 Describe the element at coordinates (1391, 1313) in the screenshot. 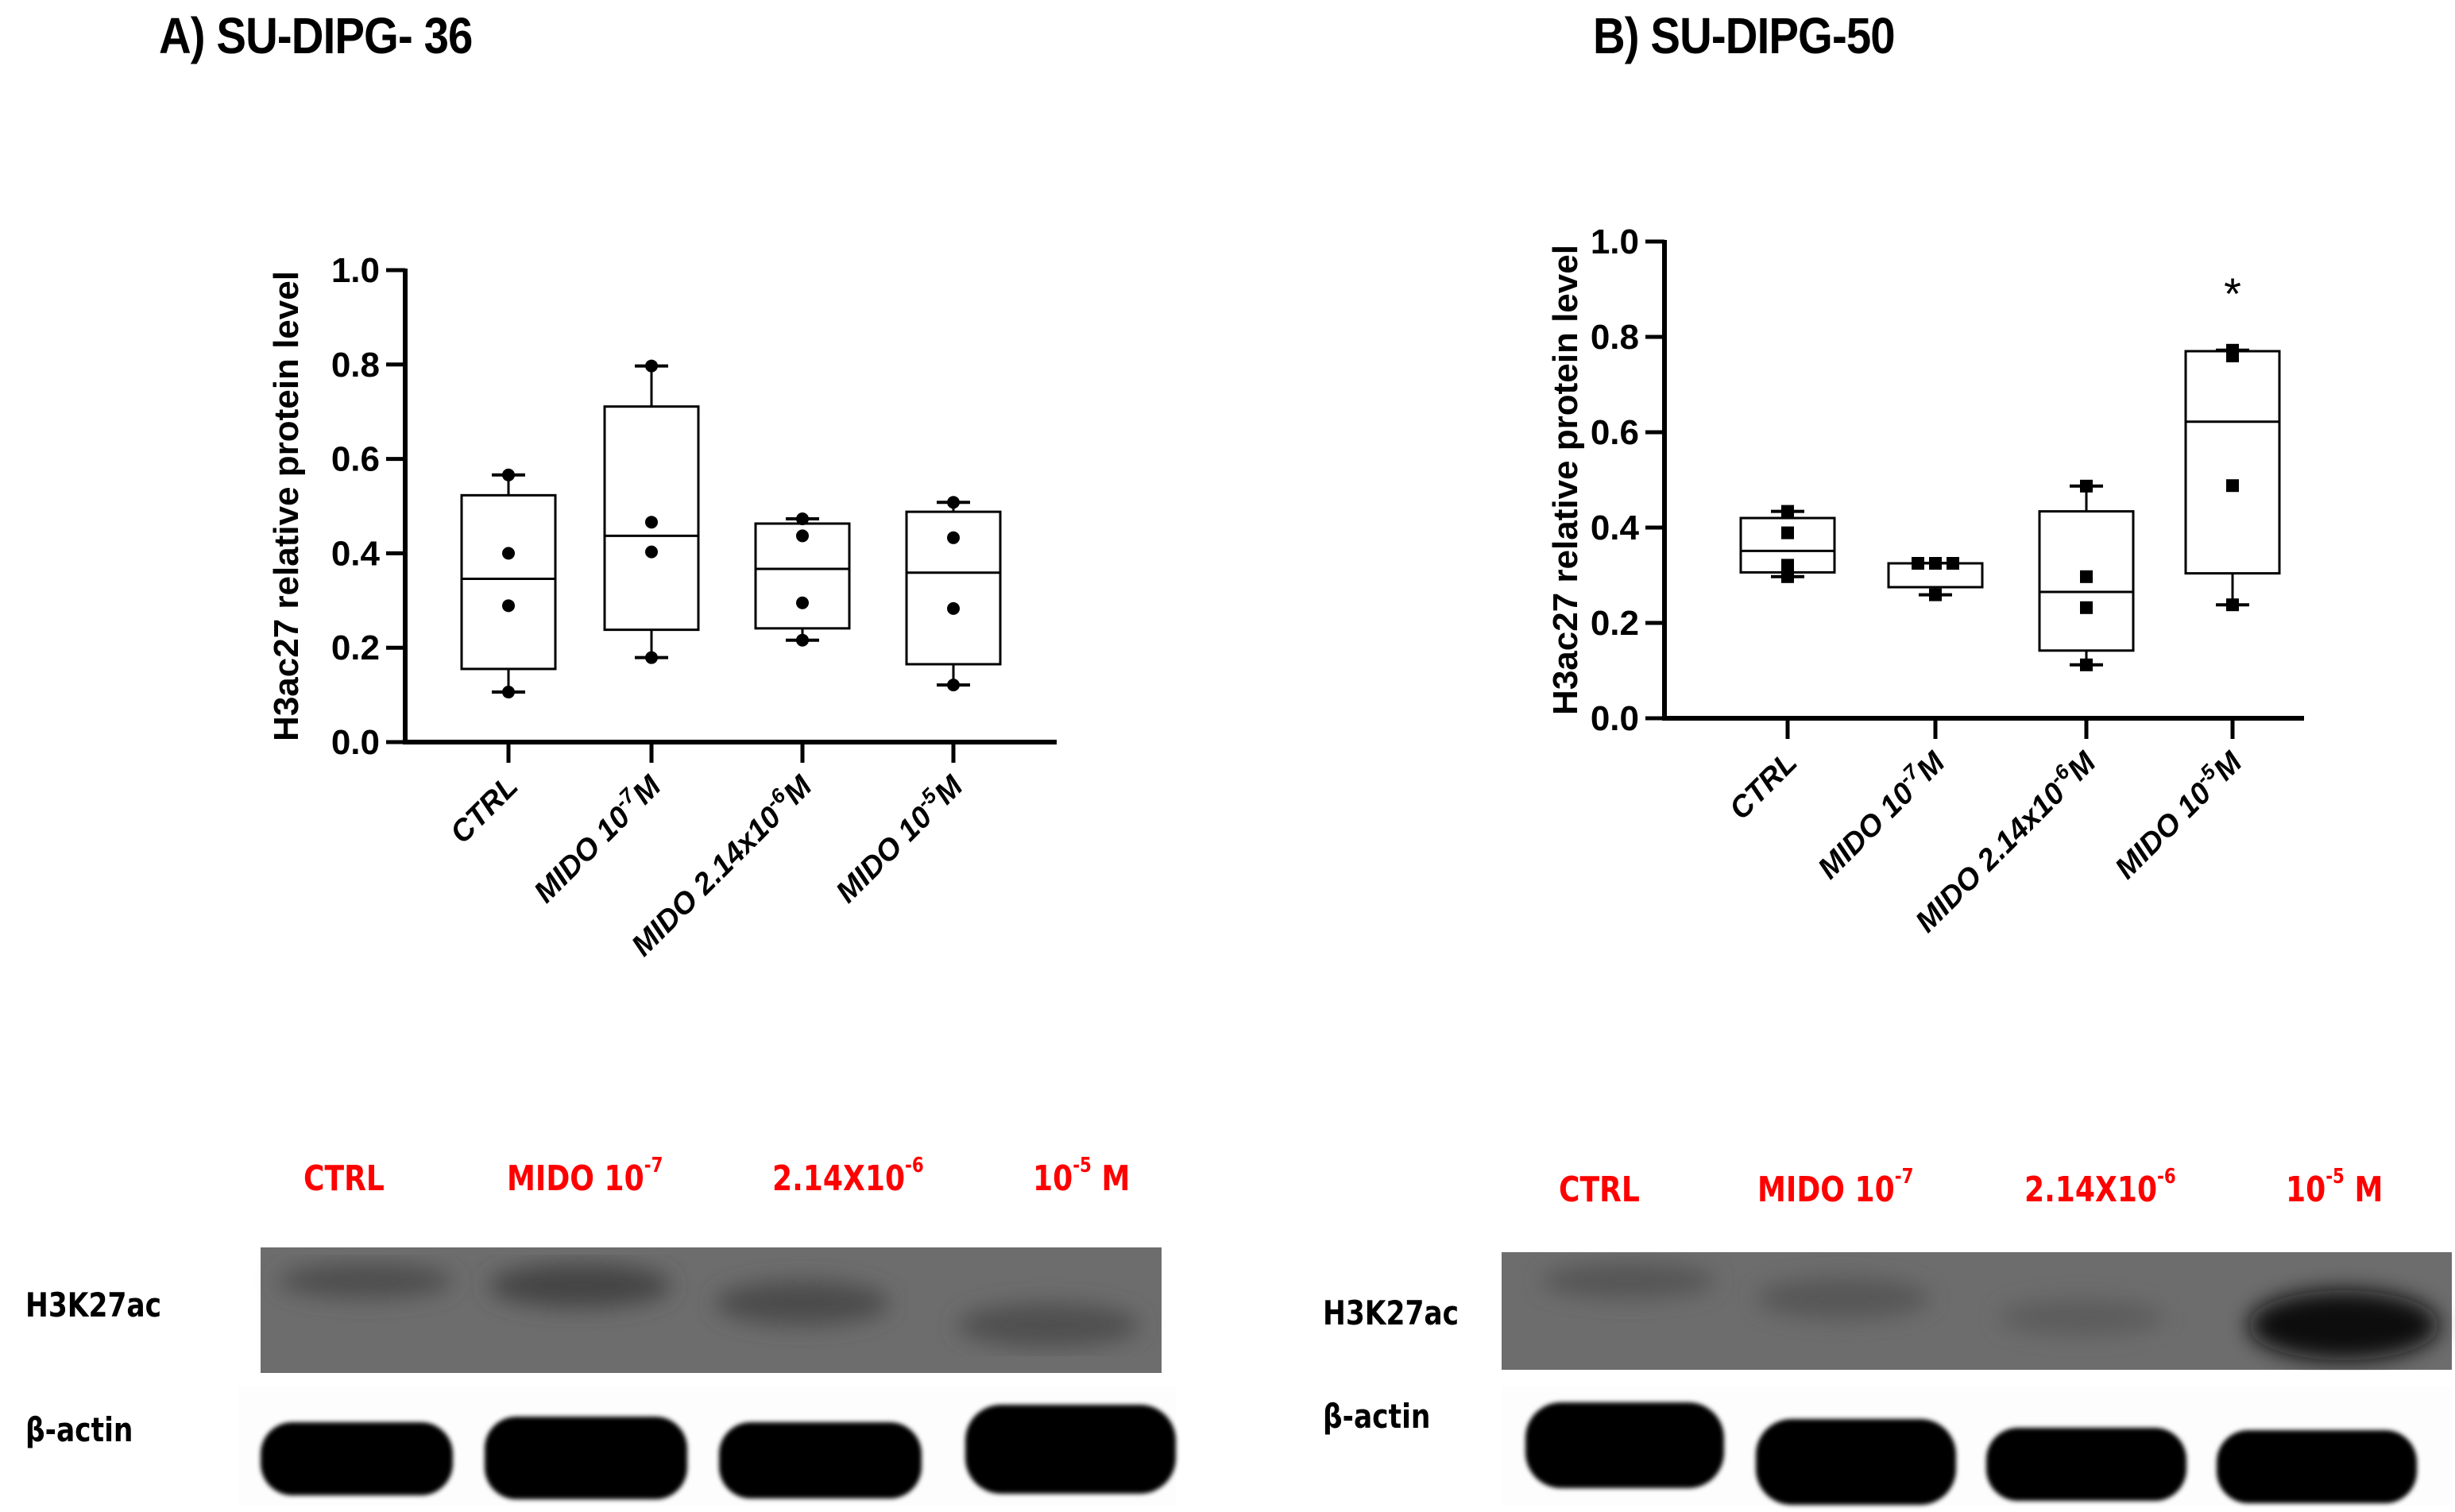

I see `blot-b-row-label-h3k27ac: H3K27ac` at that location.